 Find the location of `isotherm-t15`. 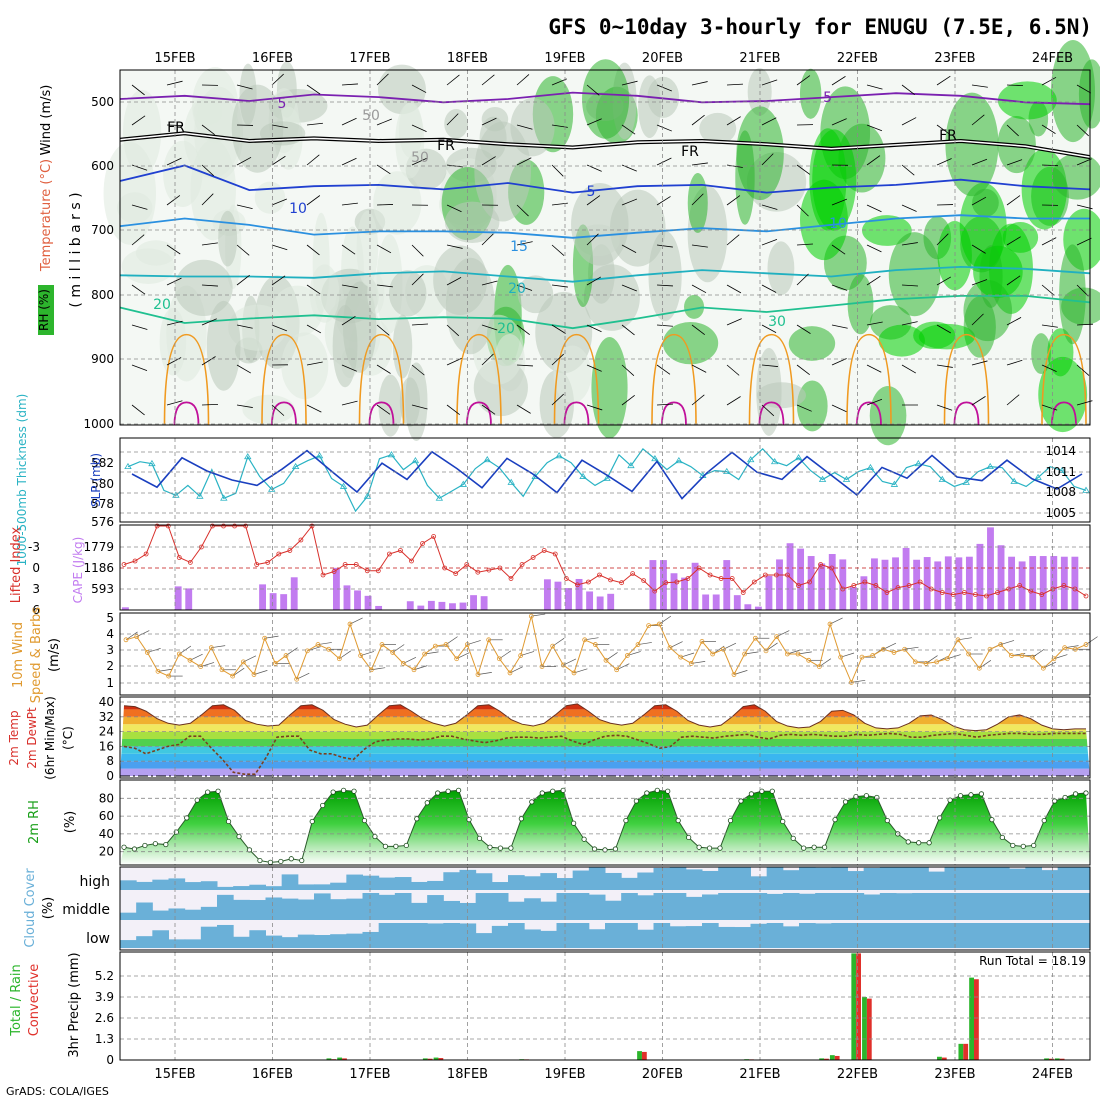

isotherm-t15 is located at coordinates (605, 274).